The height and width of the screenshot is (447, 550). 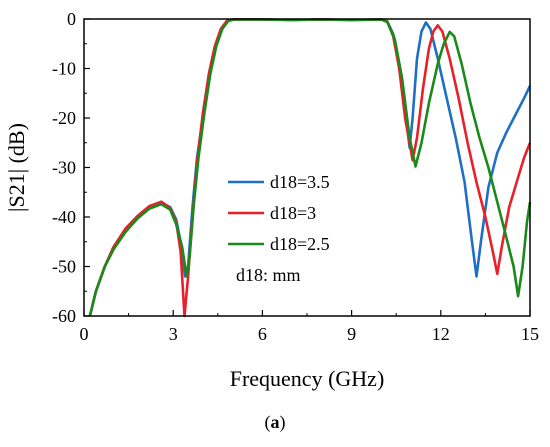 What do you see at coordinates (64, 217) in the screenshot?
I see `y-tick-label: -40` at bounding box center [64, 217].